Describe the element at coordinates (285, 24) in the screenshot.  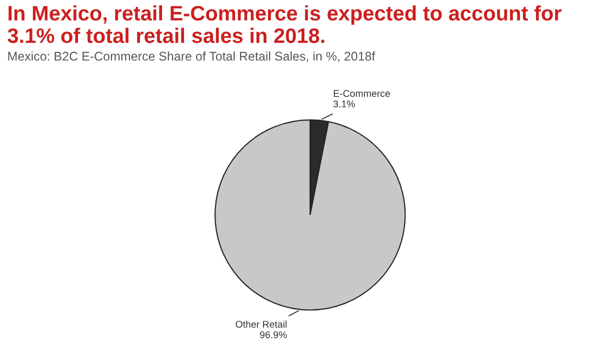
I see `chart-title: In Mexico, retail E-Commerce is expected to account for 3.1% of total retail sales in 2018.` at that location.